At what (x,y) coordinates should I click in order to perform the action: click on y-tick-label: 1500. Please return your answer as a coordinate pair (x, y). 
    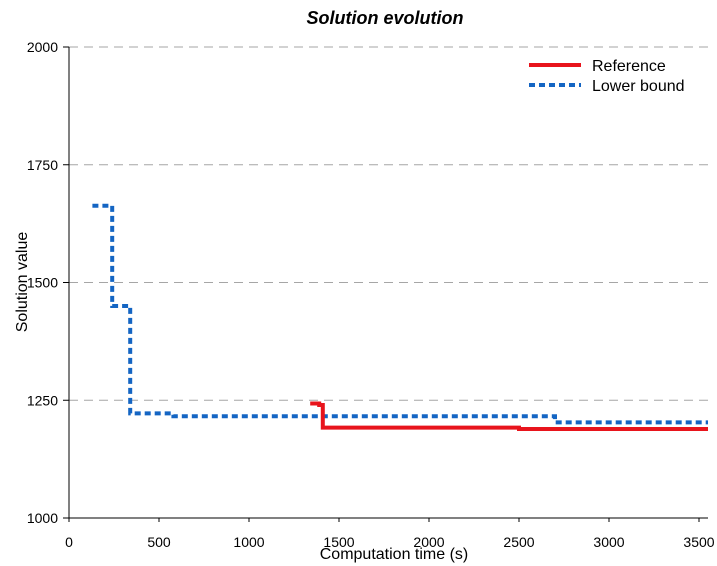
    Looking at the image, I should click on (42, 283).